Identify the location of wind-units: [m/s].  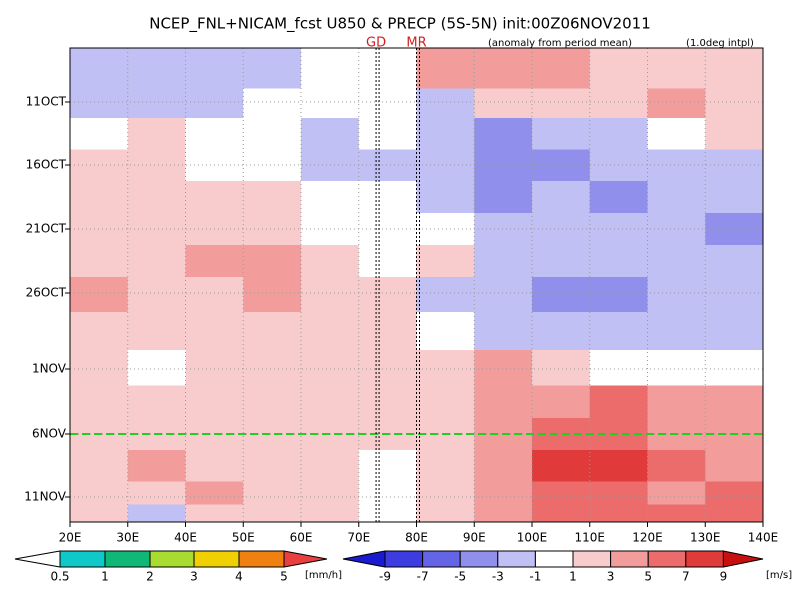
(779, 575).